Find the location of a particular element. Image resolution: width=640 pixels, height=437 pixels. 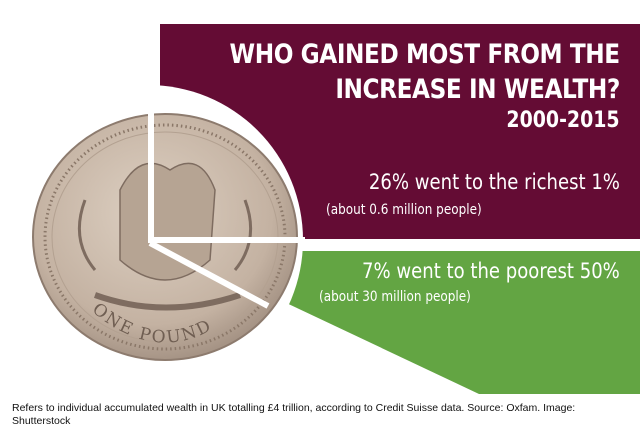

years-label: 2000-2015 is located at coordinates (563, 120).